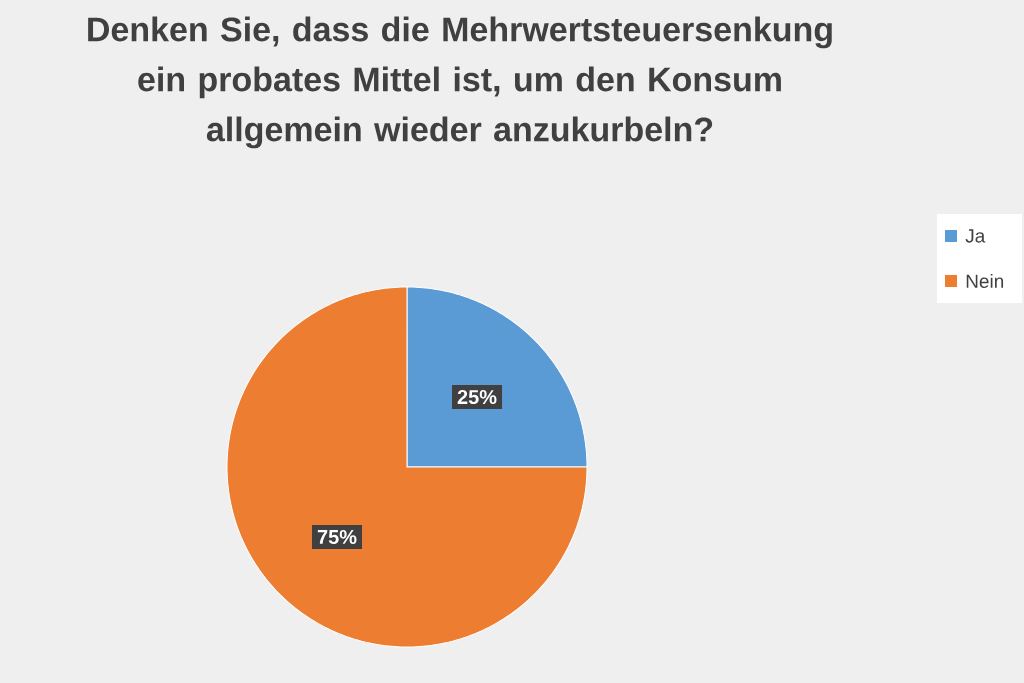 The height and width of the screenshot is (683, 1024). I want to click on data-label: 75%, so click(337, 537).